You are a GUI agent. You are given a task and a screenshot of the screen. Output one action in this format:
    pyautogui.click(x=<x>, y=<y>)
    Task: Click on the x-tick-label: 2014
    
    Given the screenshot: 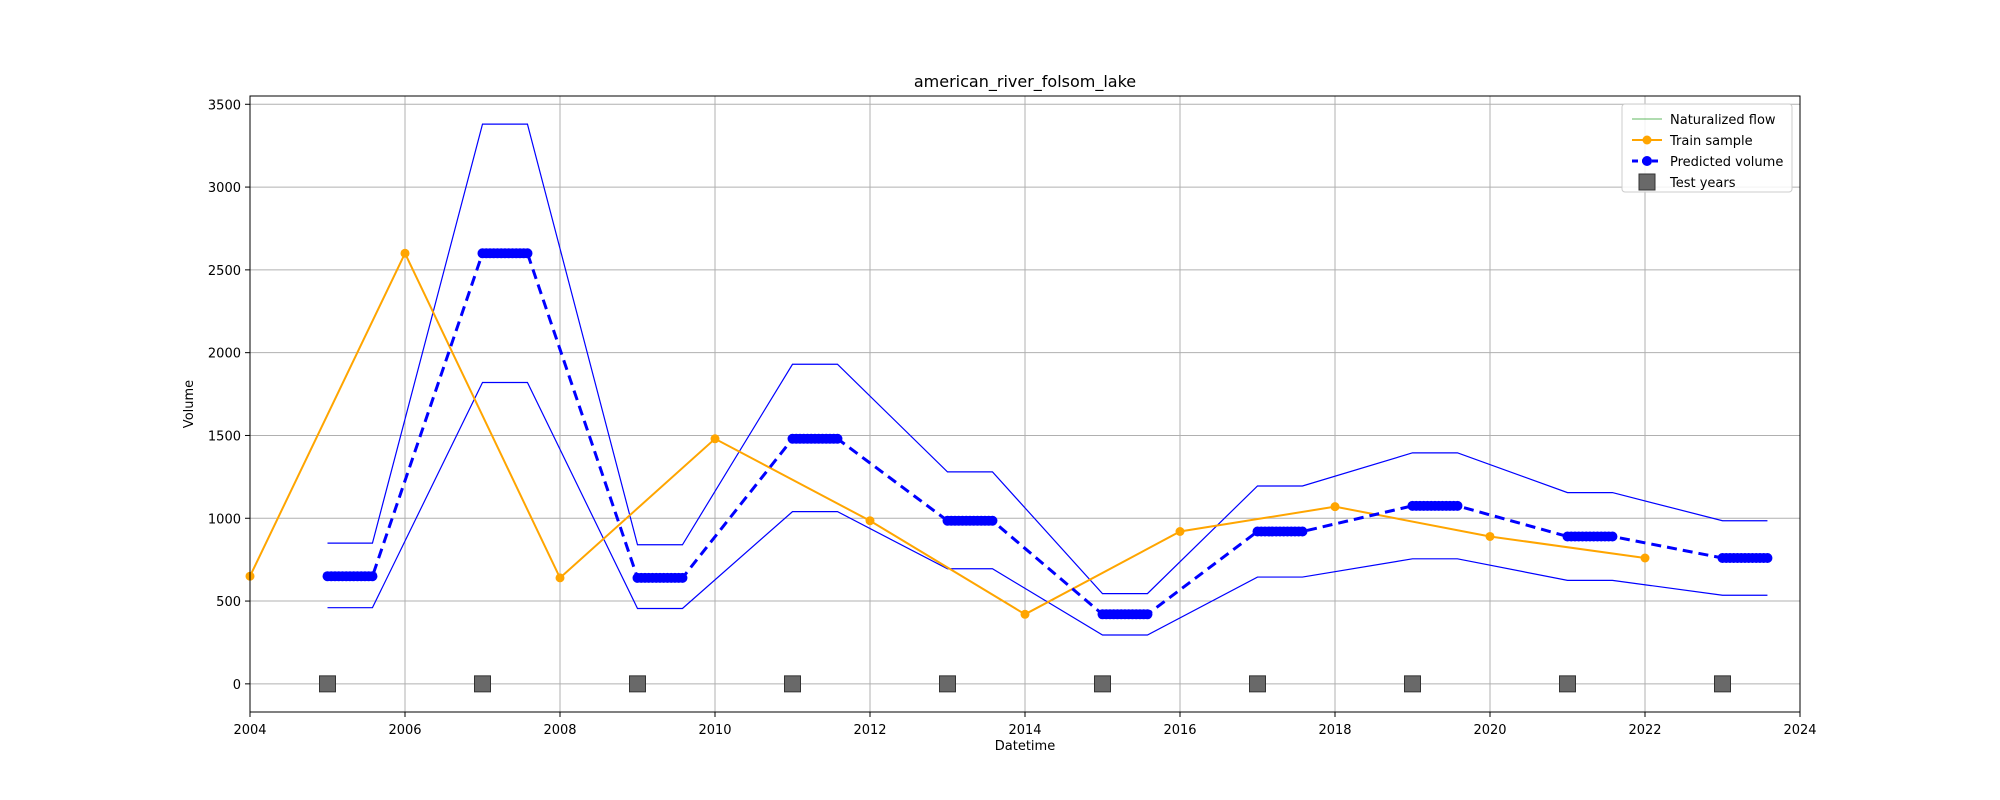 What is the action you would take?
    pyautogui.click(x=1024, y=730)
    